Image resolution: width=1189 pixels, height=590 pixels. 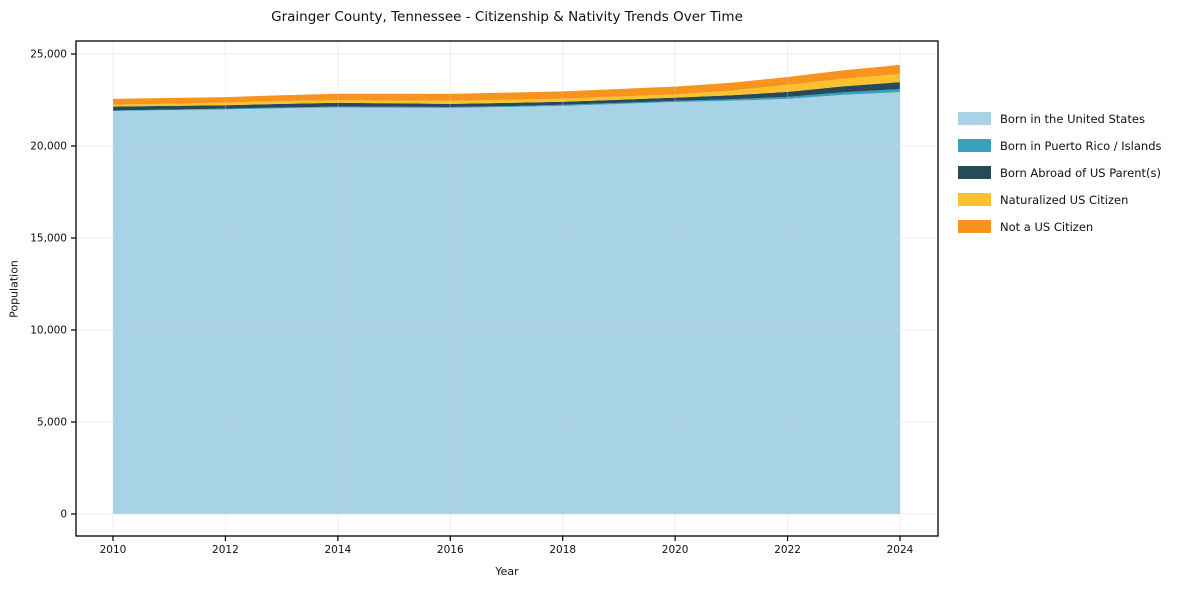 I want to click on legend-label: Born in Puerto Rico / Islands, so click(x=1081, y=145).